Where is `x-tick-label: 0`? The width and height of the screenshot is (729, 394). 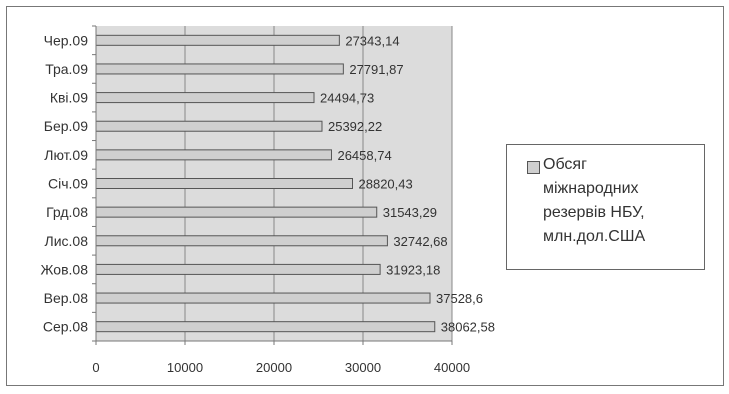 x-tick-label: 0 is located at coordinates (95, 367).